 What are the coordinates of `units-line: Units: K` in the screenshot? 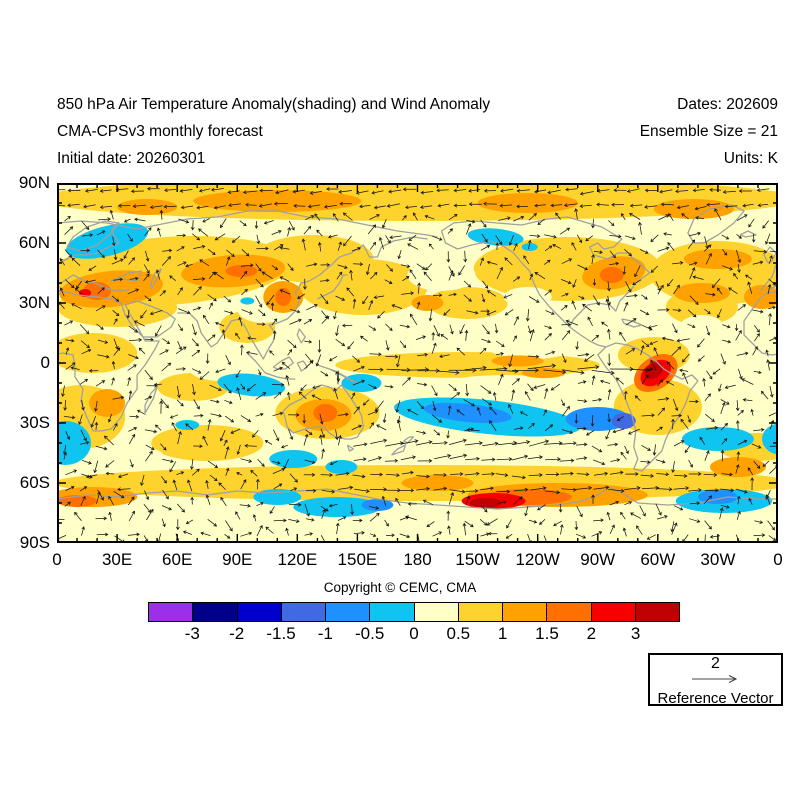 It's located at (750, 158).